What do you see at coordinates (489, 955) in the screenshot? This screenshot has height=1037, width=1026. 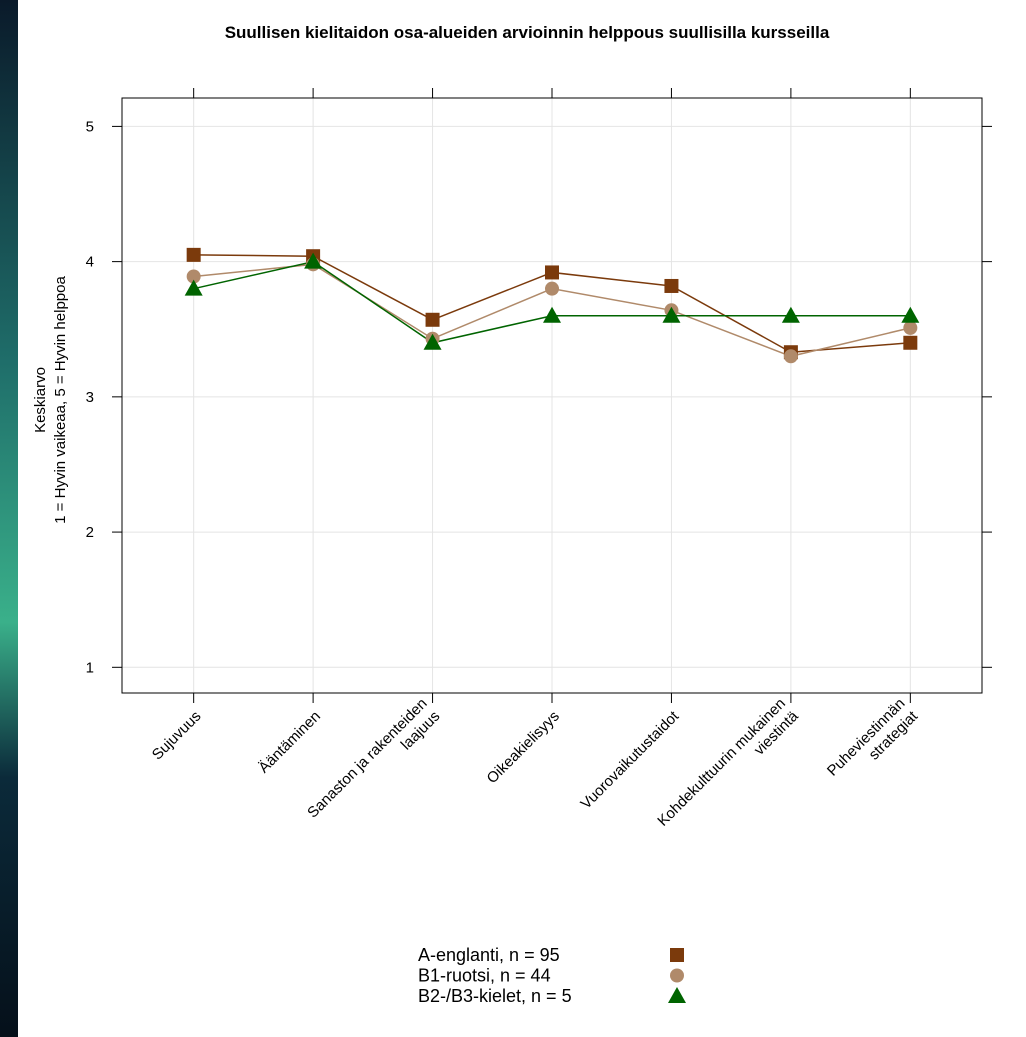 I see `legend-label: A-englanti, n = 95` at bounding box center [489, 955].